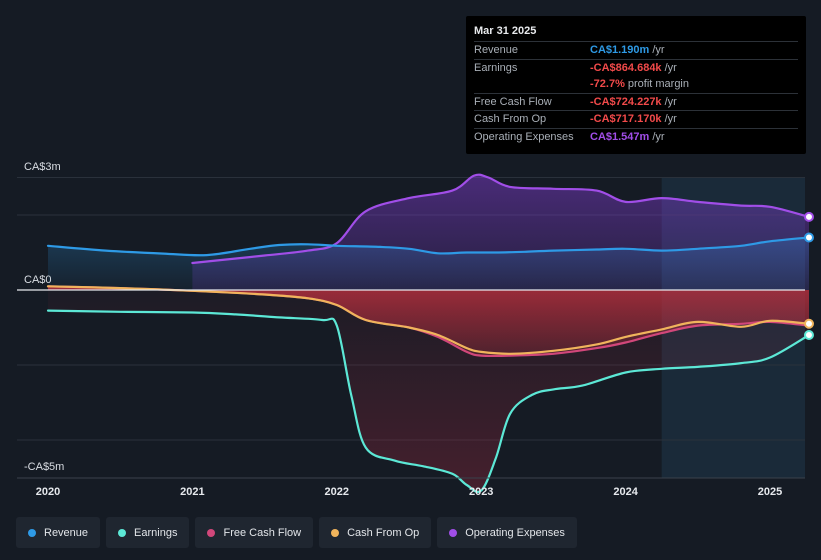 Image resolution: width=821 pixels, height=560 pixels. What do you see at coordinates (501, 219) in the screenshot?
I see `line-operating-expenses` at bounding box center [501, 219].